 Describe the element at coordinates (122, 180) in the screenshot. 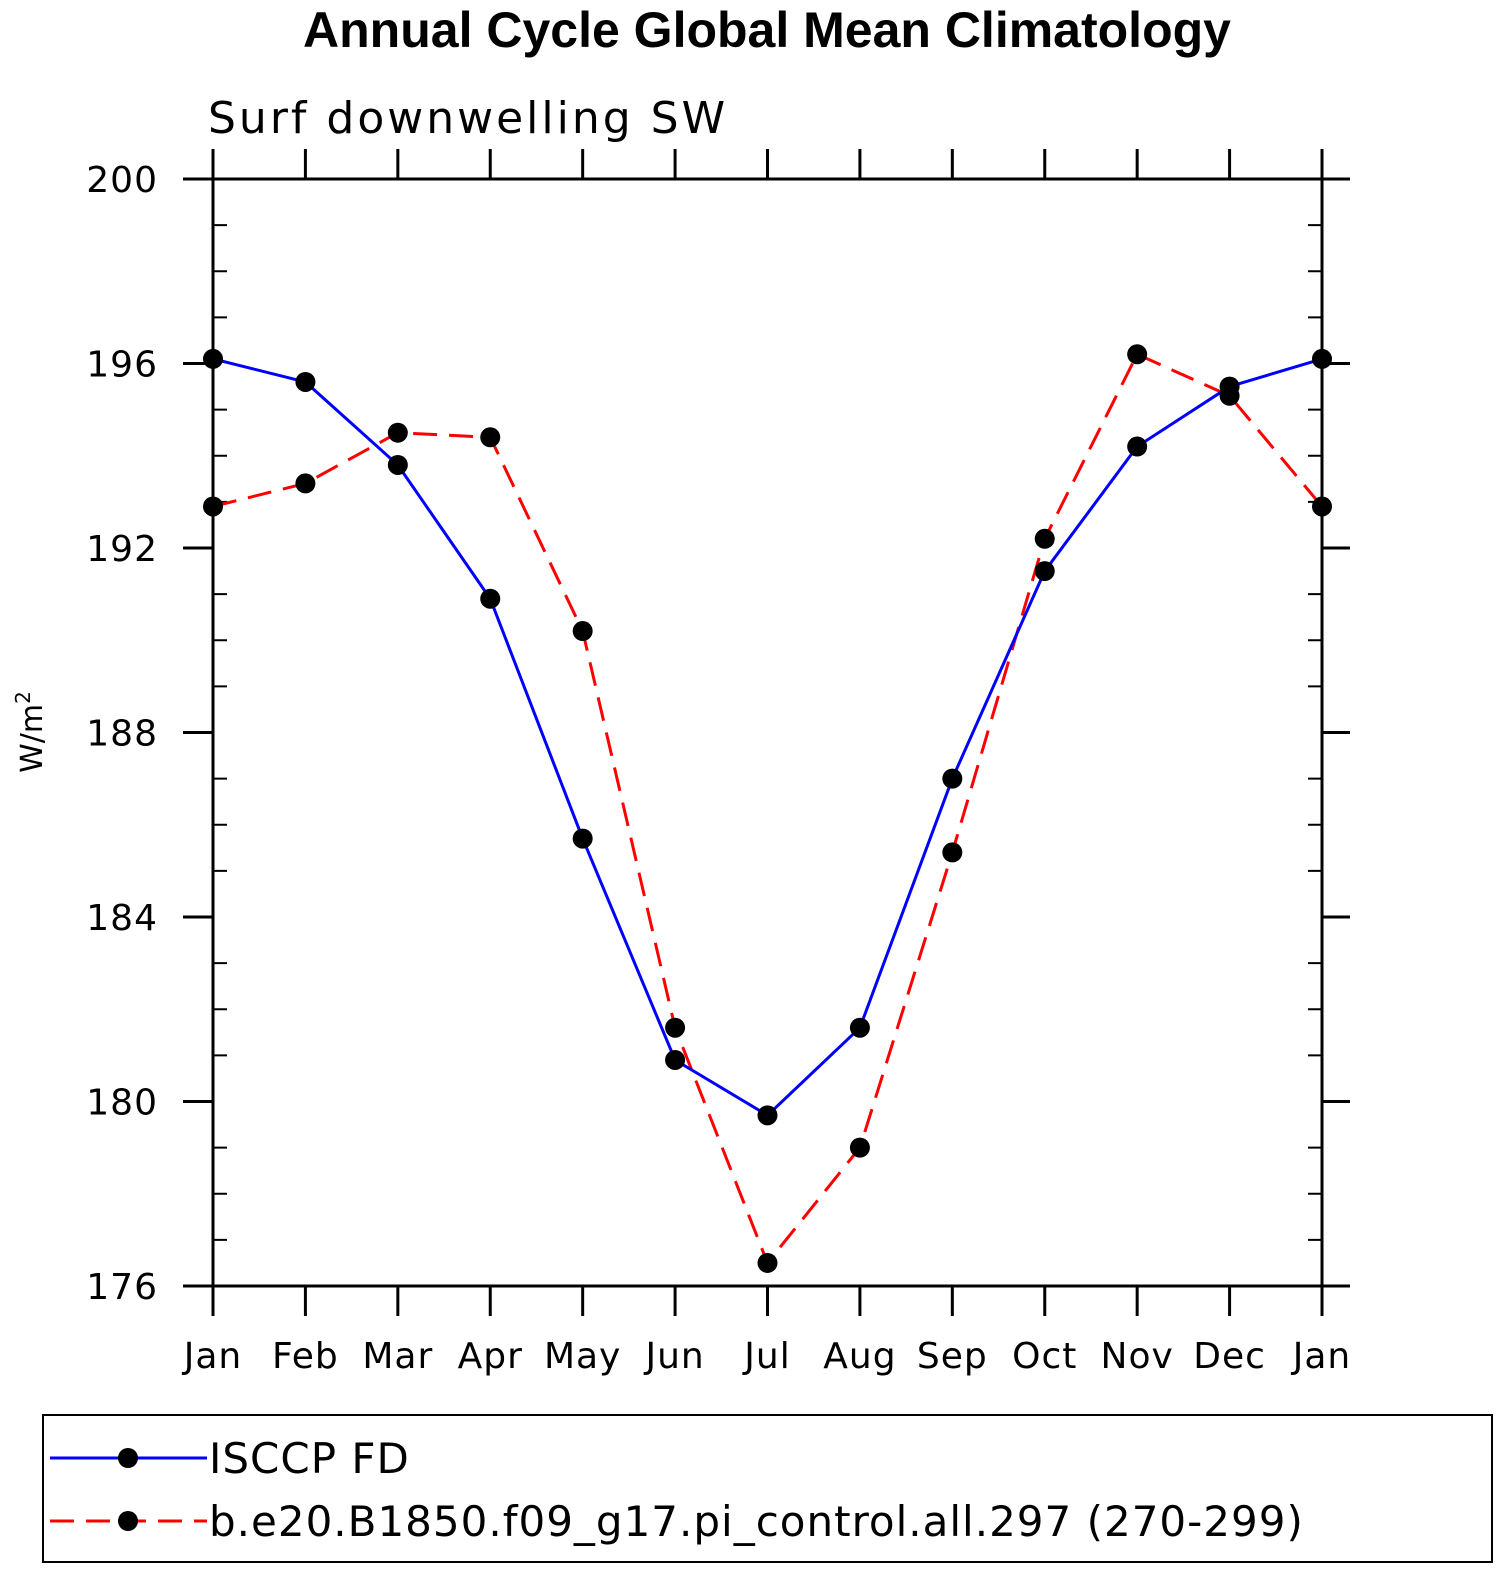

I see `y-tick-label: 200` at that location.